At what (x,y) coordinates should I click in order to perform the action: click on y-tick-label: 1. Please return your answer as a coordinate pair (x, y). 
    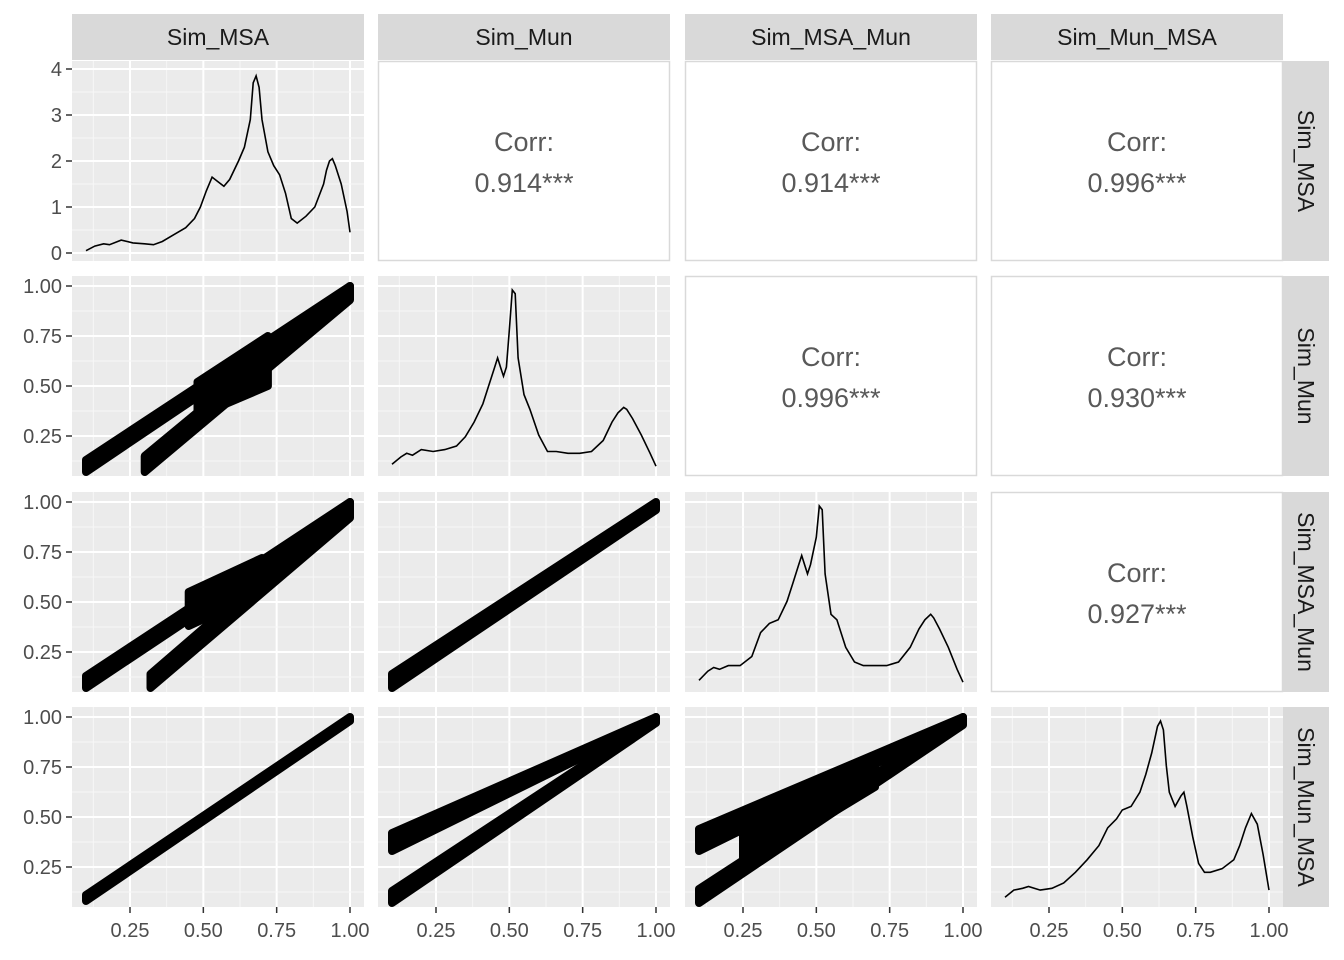
    Looking at the image, I should click on (56, 208).